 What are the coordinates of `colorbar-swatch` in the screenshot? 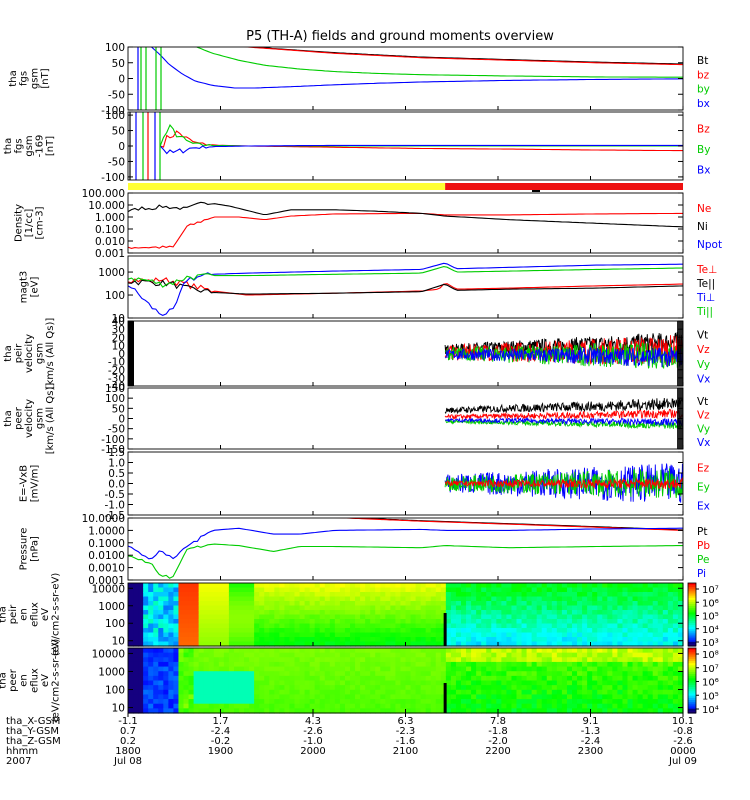 It's located at (692, 695).